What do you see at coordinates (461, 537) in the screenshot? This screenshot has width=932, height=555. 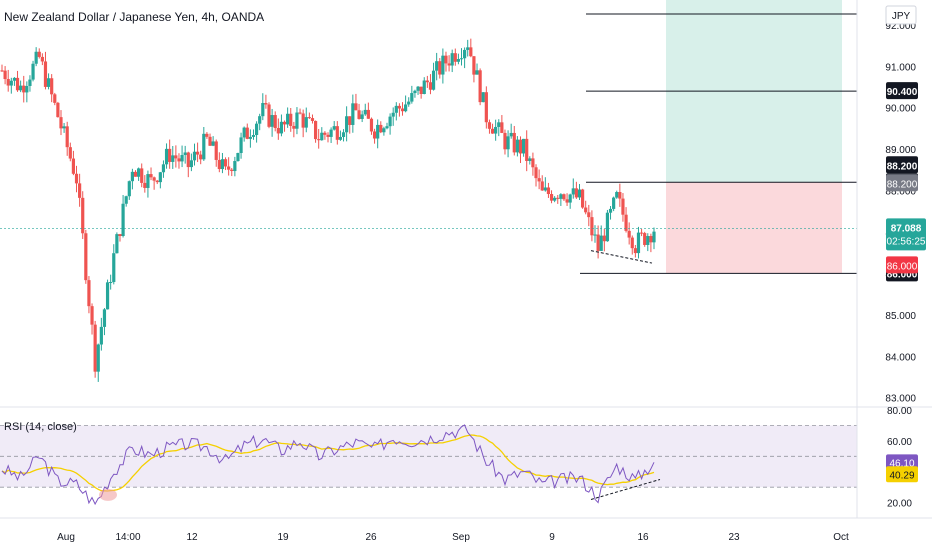 I see `time-tick-label: Sep` at bounding box center [461, 537].